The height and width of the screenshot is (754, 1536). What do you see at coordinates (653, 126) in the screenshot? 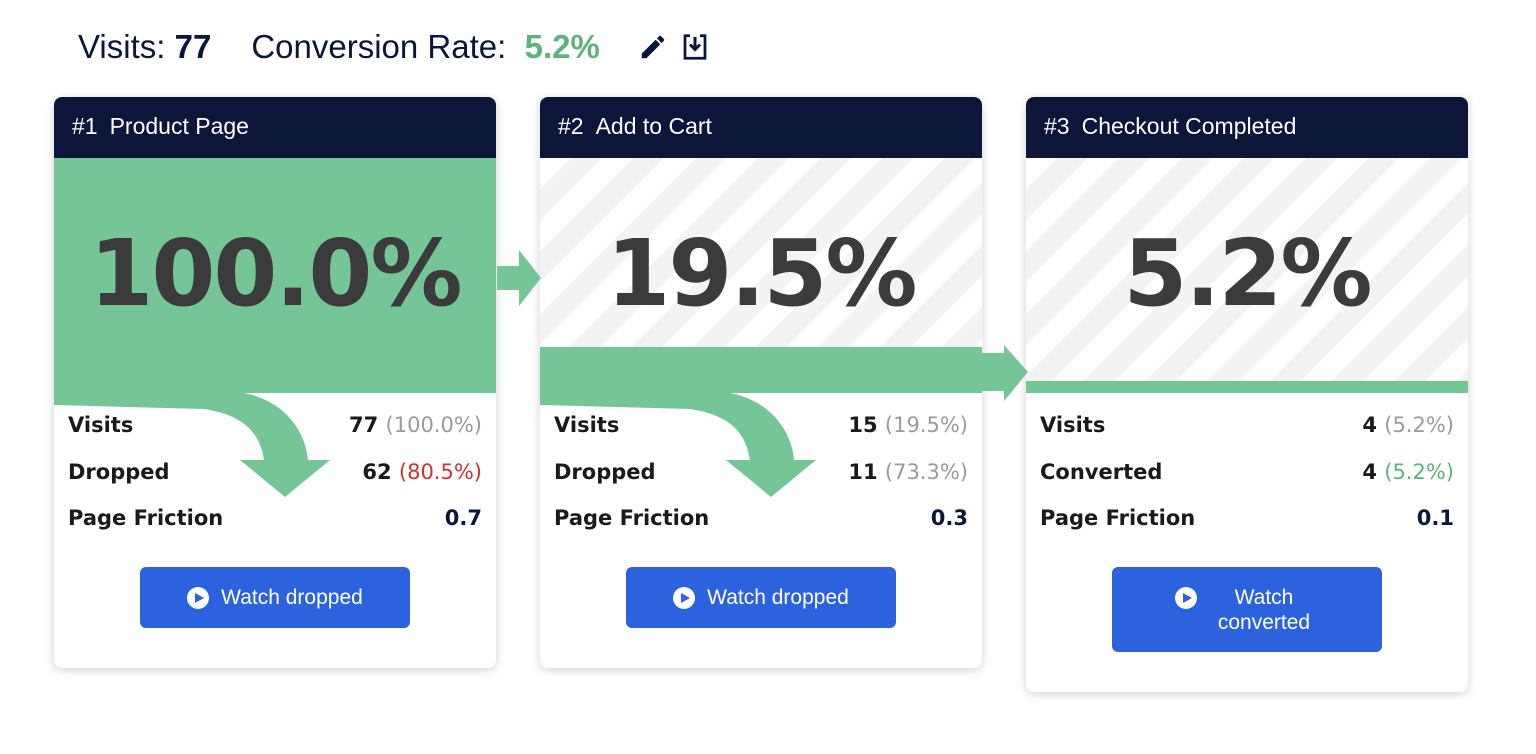
I see `step-title: Add to Cart` at bounding box center [653, 126].